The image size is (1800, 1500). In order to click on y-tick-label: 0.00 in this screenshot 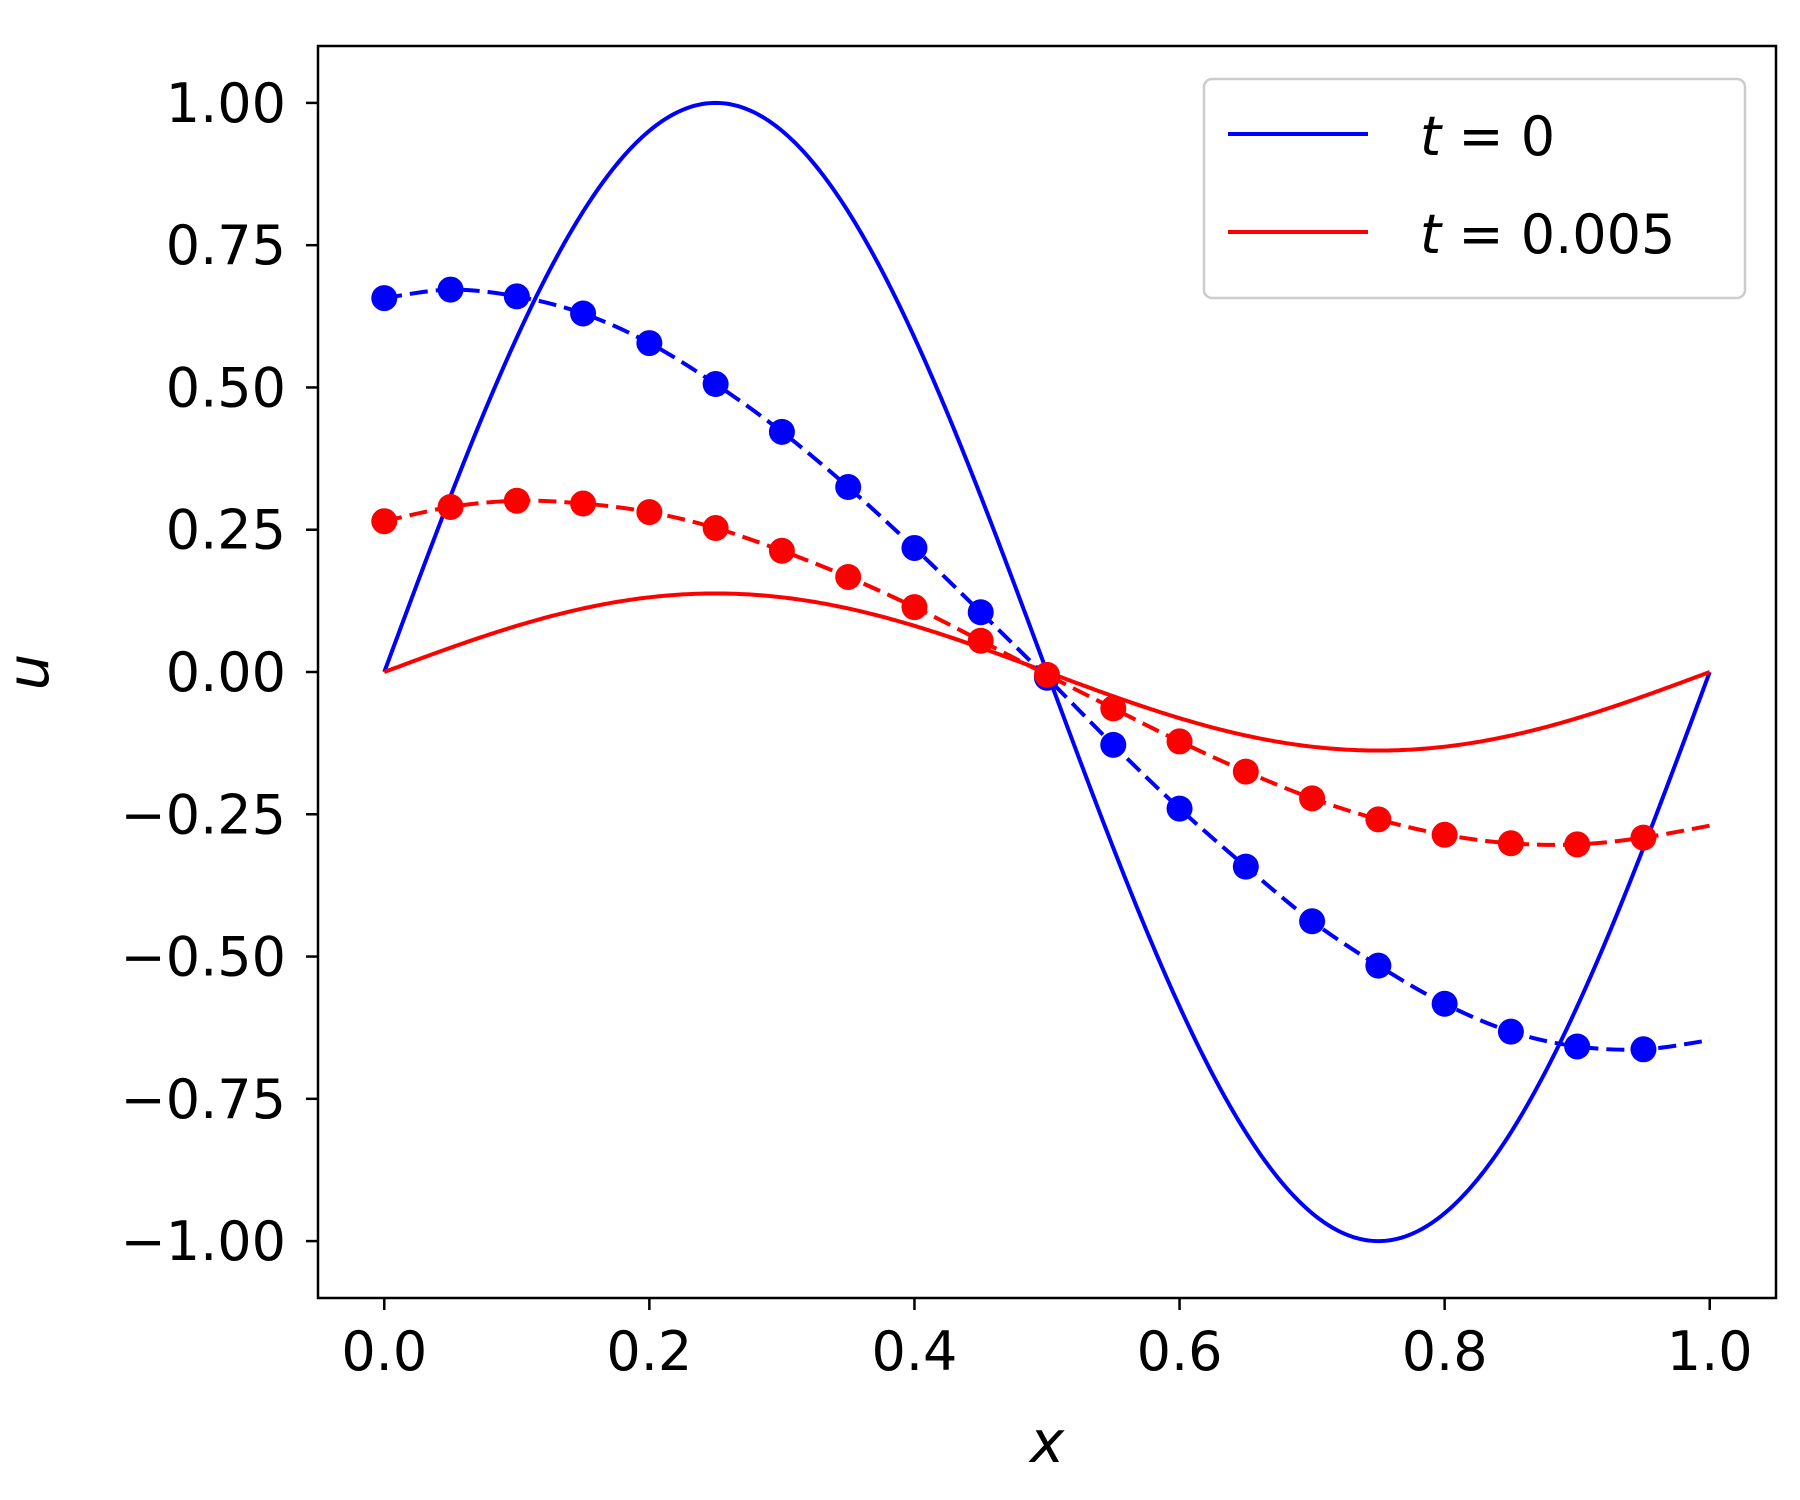, I will do `click(226, 672)`.